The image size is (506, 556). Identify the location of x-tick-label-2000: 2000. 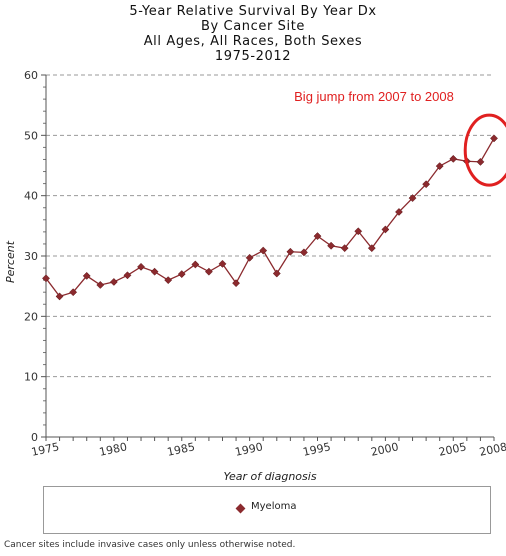
(385, 449).